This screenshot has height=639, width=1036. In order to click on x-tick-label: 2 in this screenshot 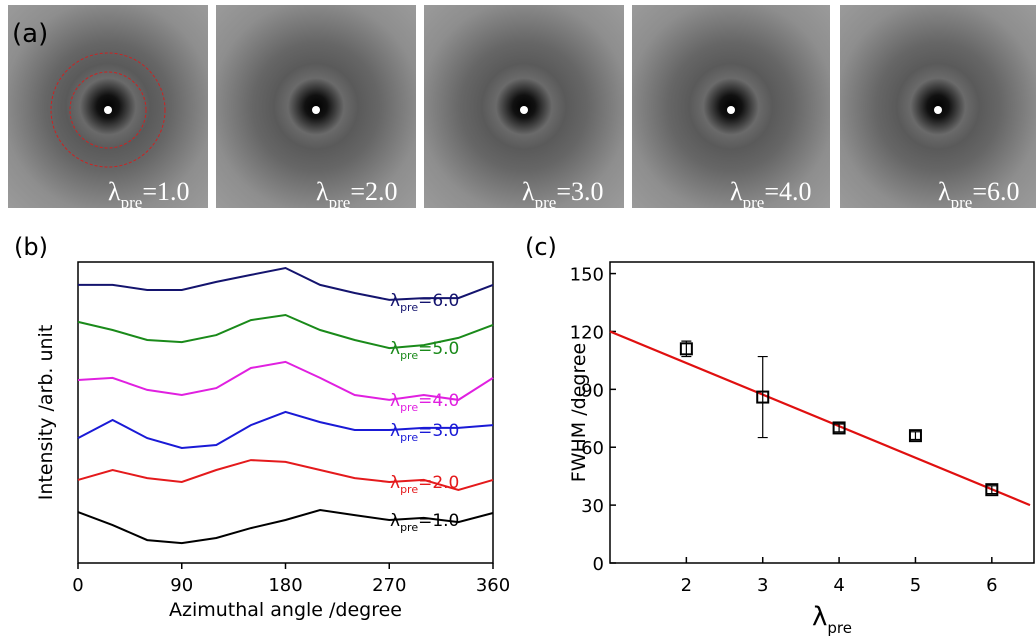, I will do `click(686, 585)`.